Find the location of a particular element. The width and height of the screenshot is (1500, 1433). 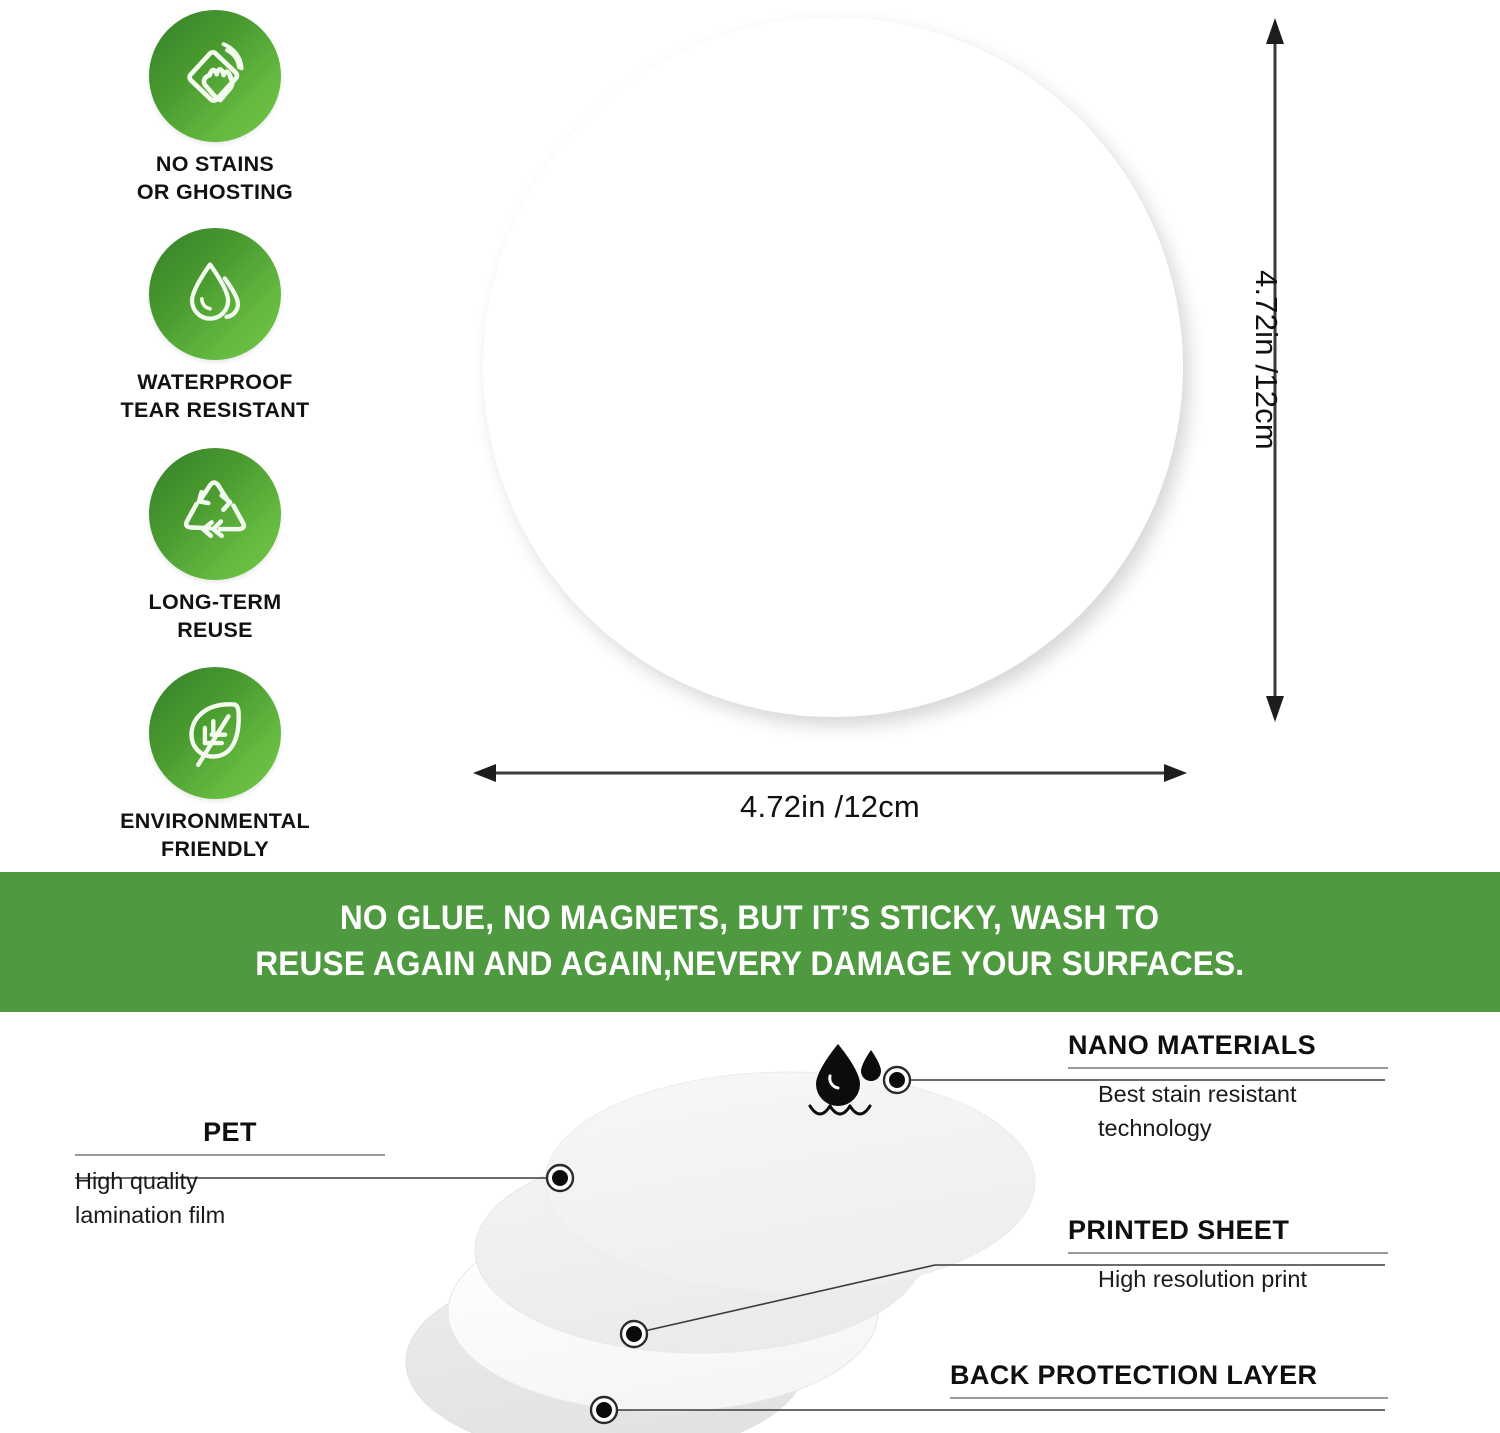

callout-title: NANO MATERIALS is located at coordinates (1192, 1045).